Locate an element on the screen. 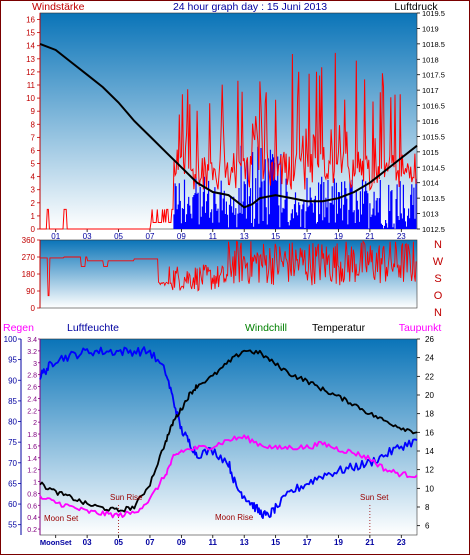 The height and width of the screenshot is (560, 470). direction-label-s: S is located at coordinates (437, 279).